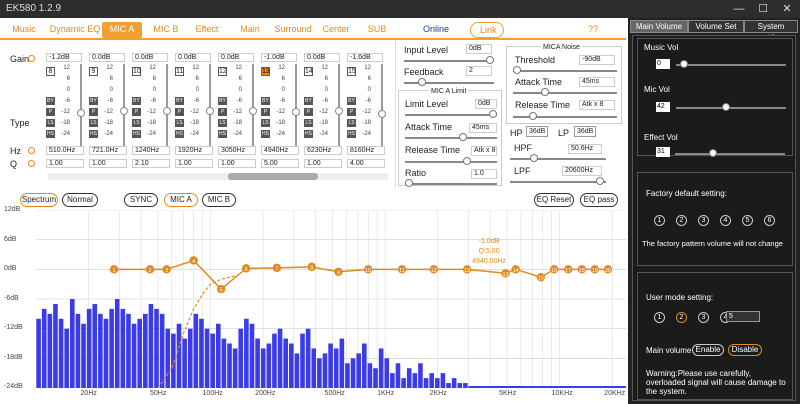 The width and height of the screenshot is (800, 404). I want to click on factory-preset-button: 5, so click(747, 220).